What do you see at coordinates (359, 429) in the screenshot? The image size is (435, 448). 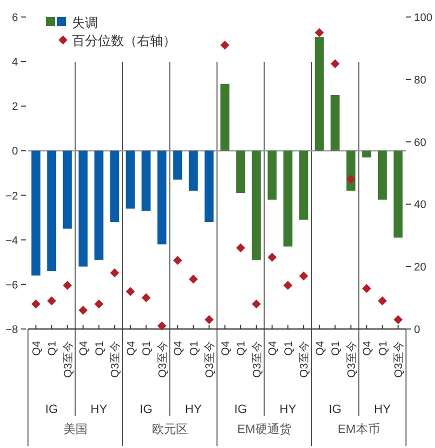 I see `text: EM本币` at bounding box center [359, 429].